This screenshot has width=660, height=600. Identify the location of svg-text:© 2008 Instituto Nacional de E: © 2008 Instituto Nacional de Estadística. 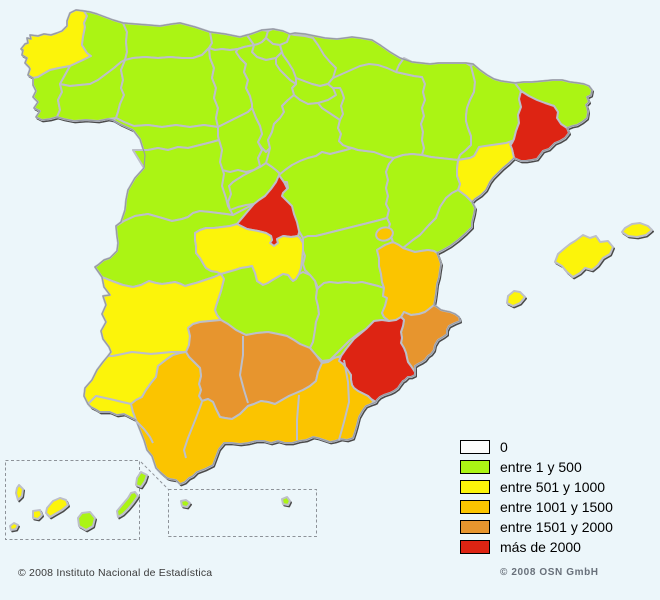
(115, 573).